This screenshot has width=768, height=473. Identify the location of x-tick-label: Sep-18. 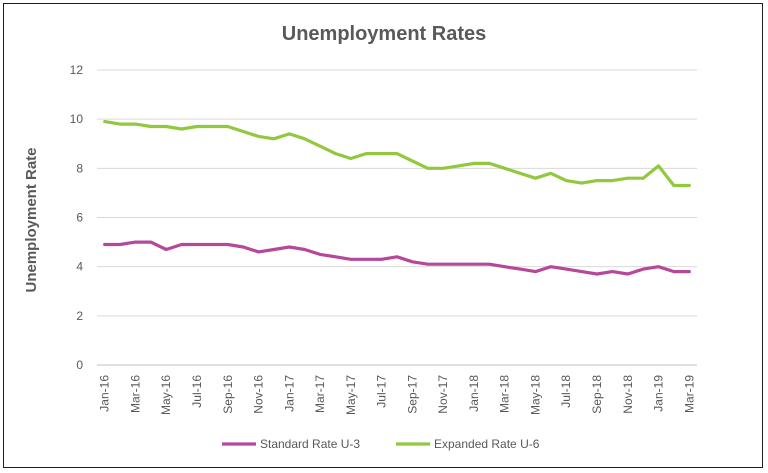
(597, 394).